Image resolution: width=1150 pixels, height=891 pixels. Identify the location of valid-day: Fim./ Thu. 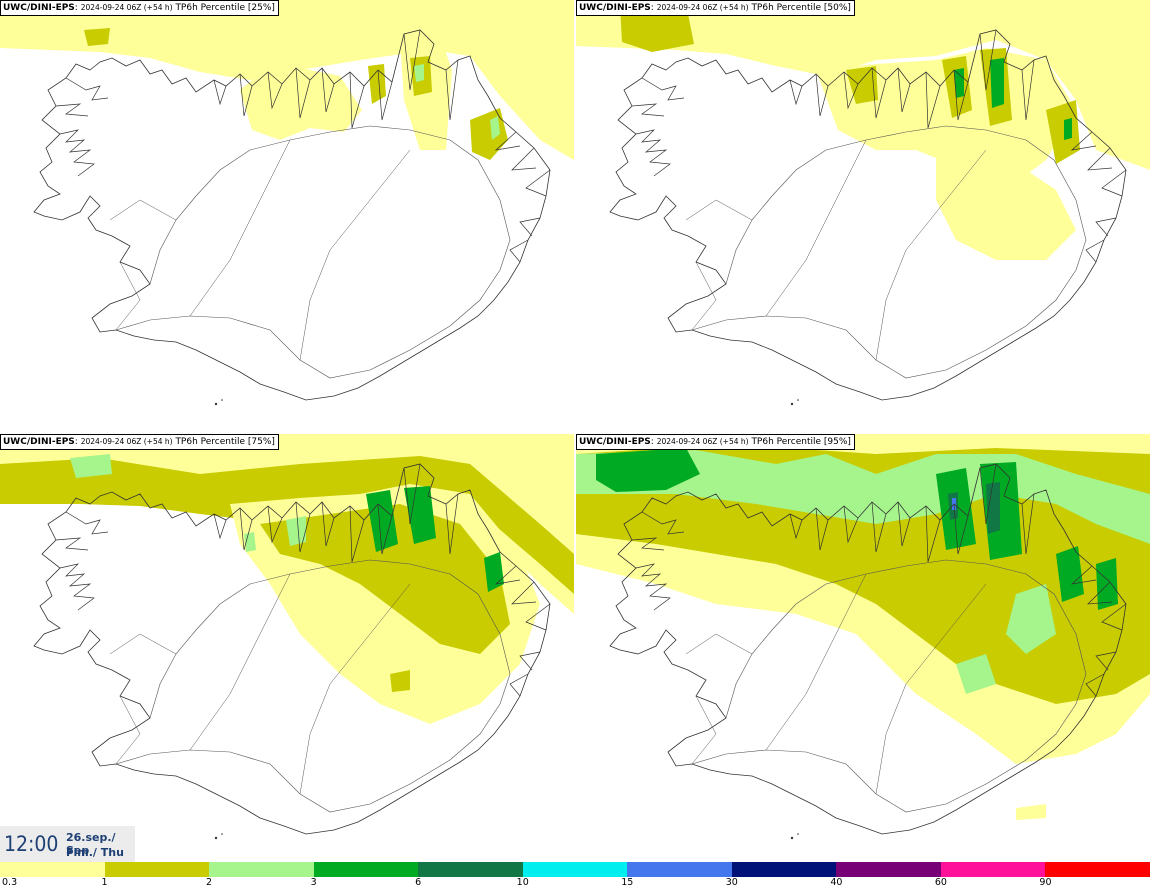
(95, 852).